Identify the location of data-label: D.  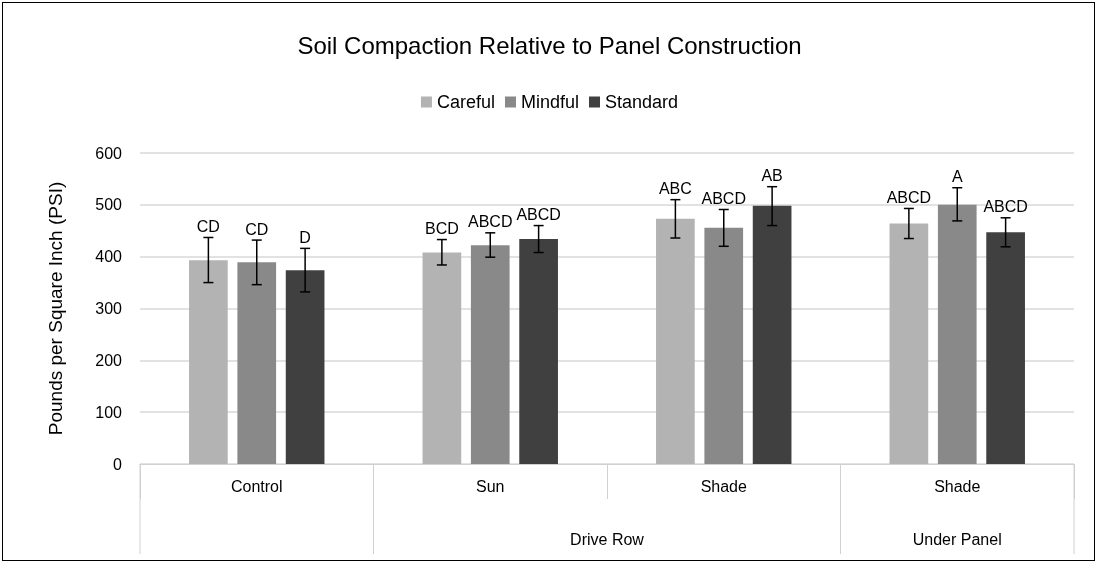
(305, 237).